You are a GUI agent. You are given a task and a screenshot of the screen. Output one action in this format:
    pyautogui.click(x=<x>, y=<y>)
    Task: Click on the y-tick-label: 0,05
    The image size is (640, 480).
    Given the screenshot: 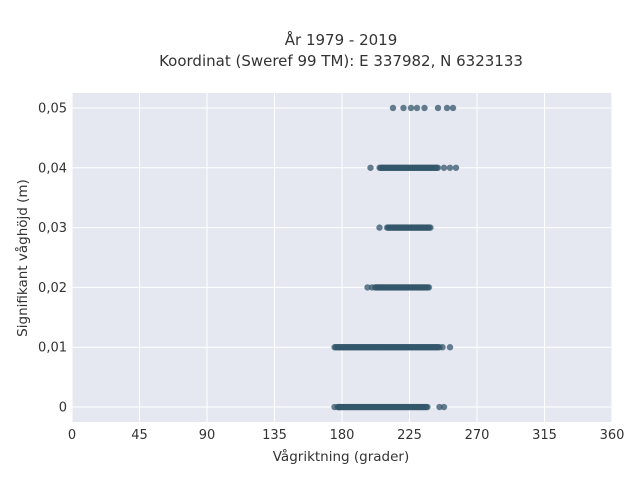 What is the action you would take?
    pyautogui.click(x=52, y=108)
    